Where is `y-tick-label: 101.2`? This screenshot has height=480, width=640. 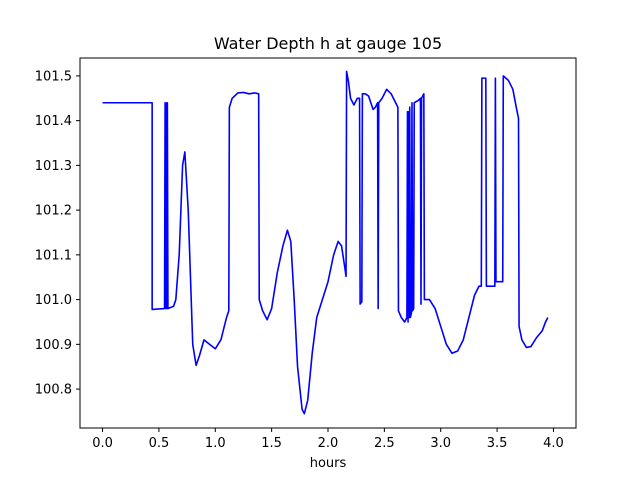
y-tick-label: 101.2 is located at coordinates (53, 211).